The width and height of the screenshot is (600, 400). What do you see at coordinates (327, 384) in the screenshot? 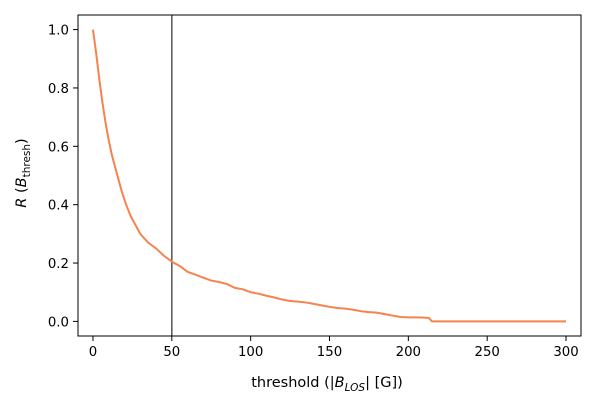
I see `x-axis-label: threshold (|BLOS| [G])` at bounding box center [327, 384].